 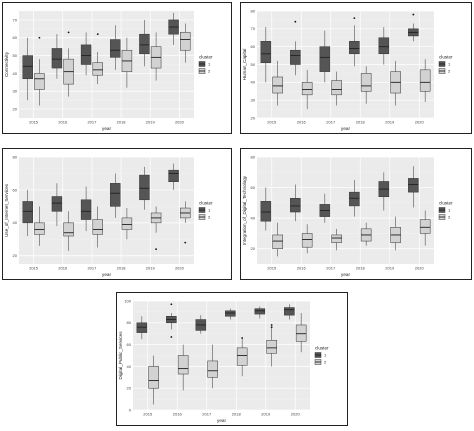 I want to click on y-axis-title: Connectivity, so click(x=6, y=64).